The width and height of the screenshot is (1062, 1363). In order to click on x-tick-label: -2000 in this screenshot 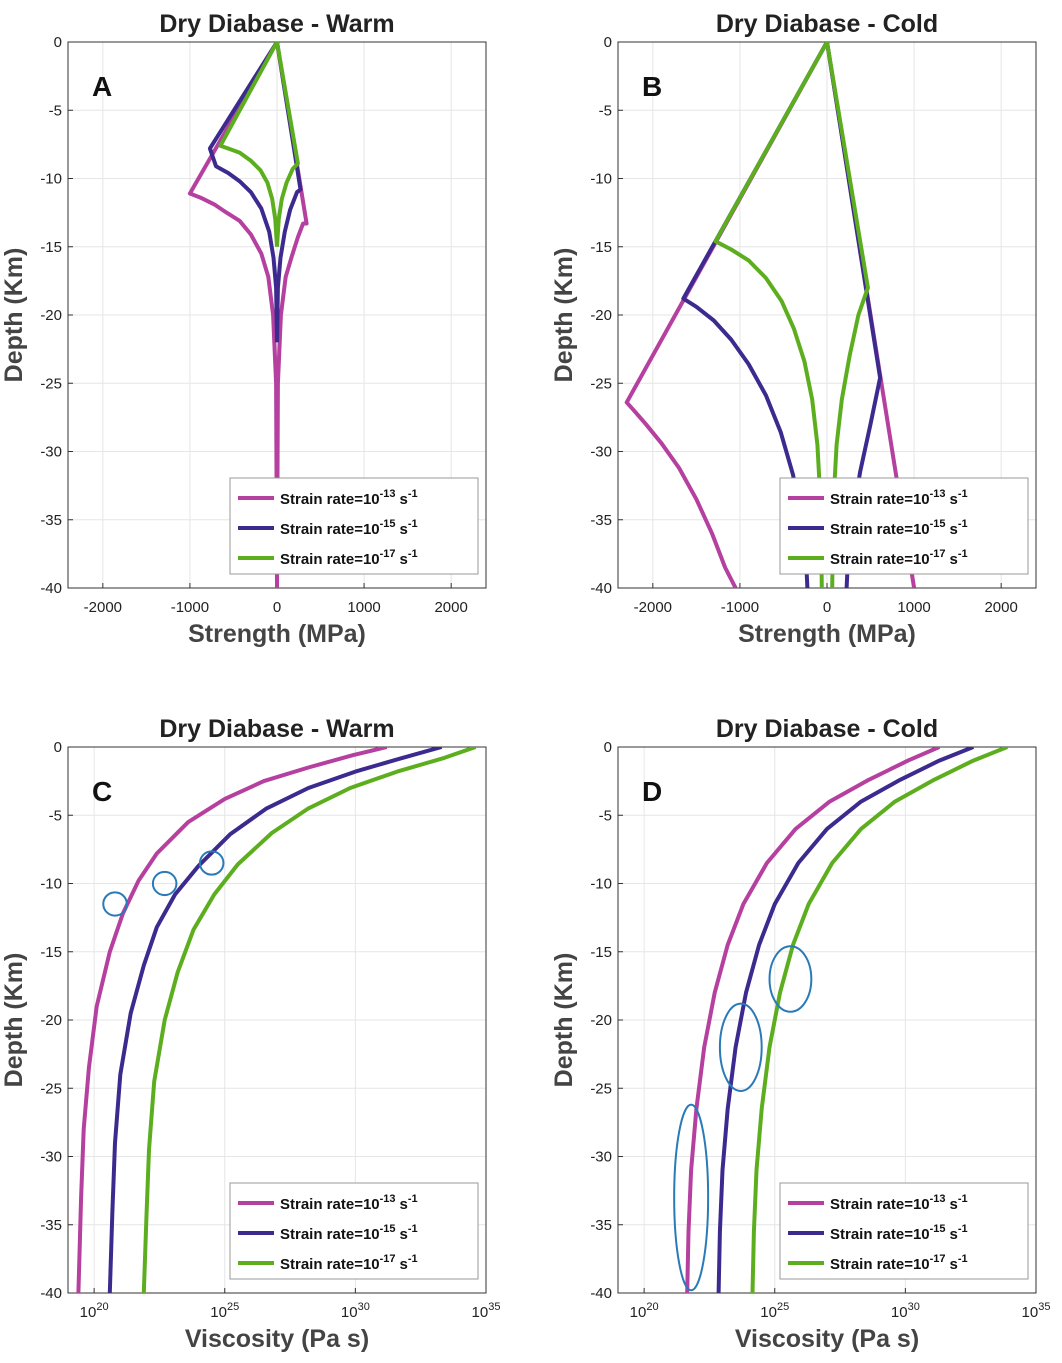, I will do `click(103, 607)`.